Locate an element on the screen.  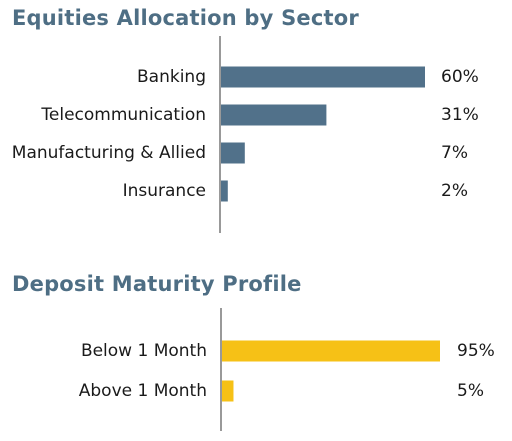
value-label: 60% is located at coordinates (460, 77).